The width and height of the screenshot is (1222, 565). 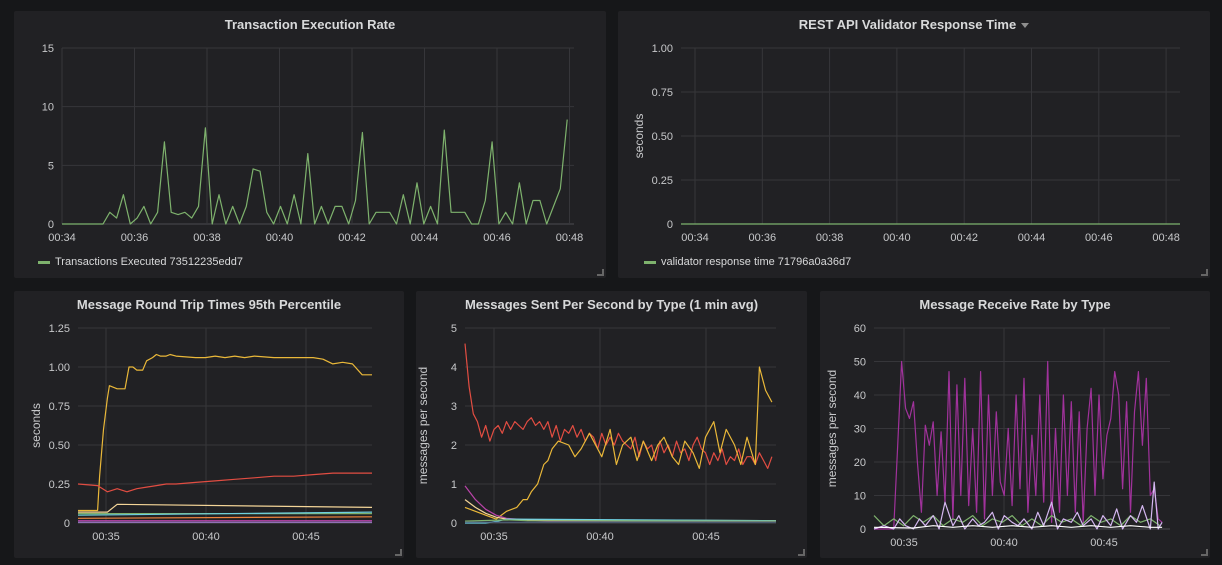 I want to click on panel-title: Transaction Execution Rate, so click(x=310, y=24).